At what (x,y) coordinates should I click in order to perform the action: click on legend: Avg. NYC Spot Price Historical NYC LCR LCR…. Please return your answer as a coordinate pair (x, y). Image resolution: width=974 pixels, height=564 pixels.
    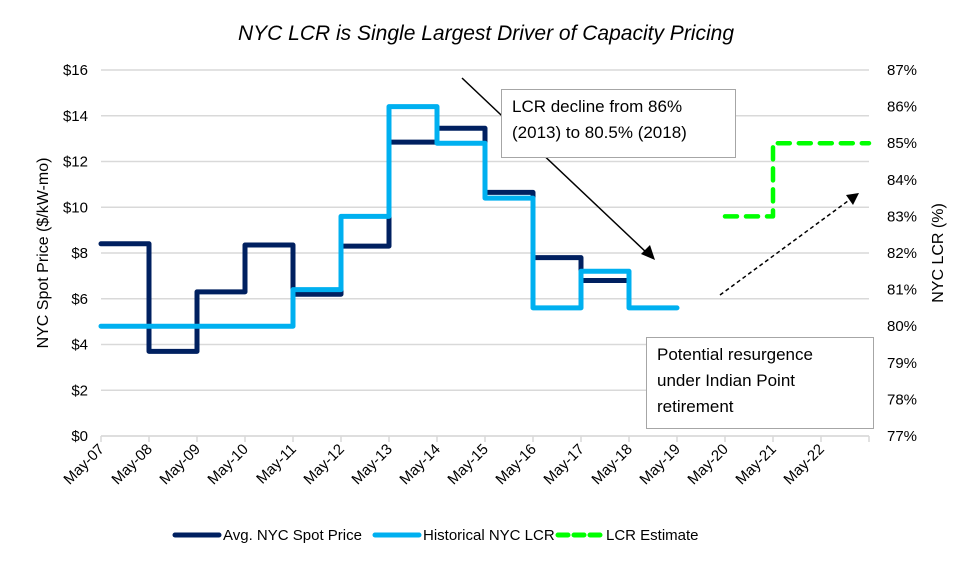
    Looking at the image, I should click on (435, 535).